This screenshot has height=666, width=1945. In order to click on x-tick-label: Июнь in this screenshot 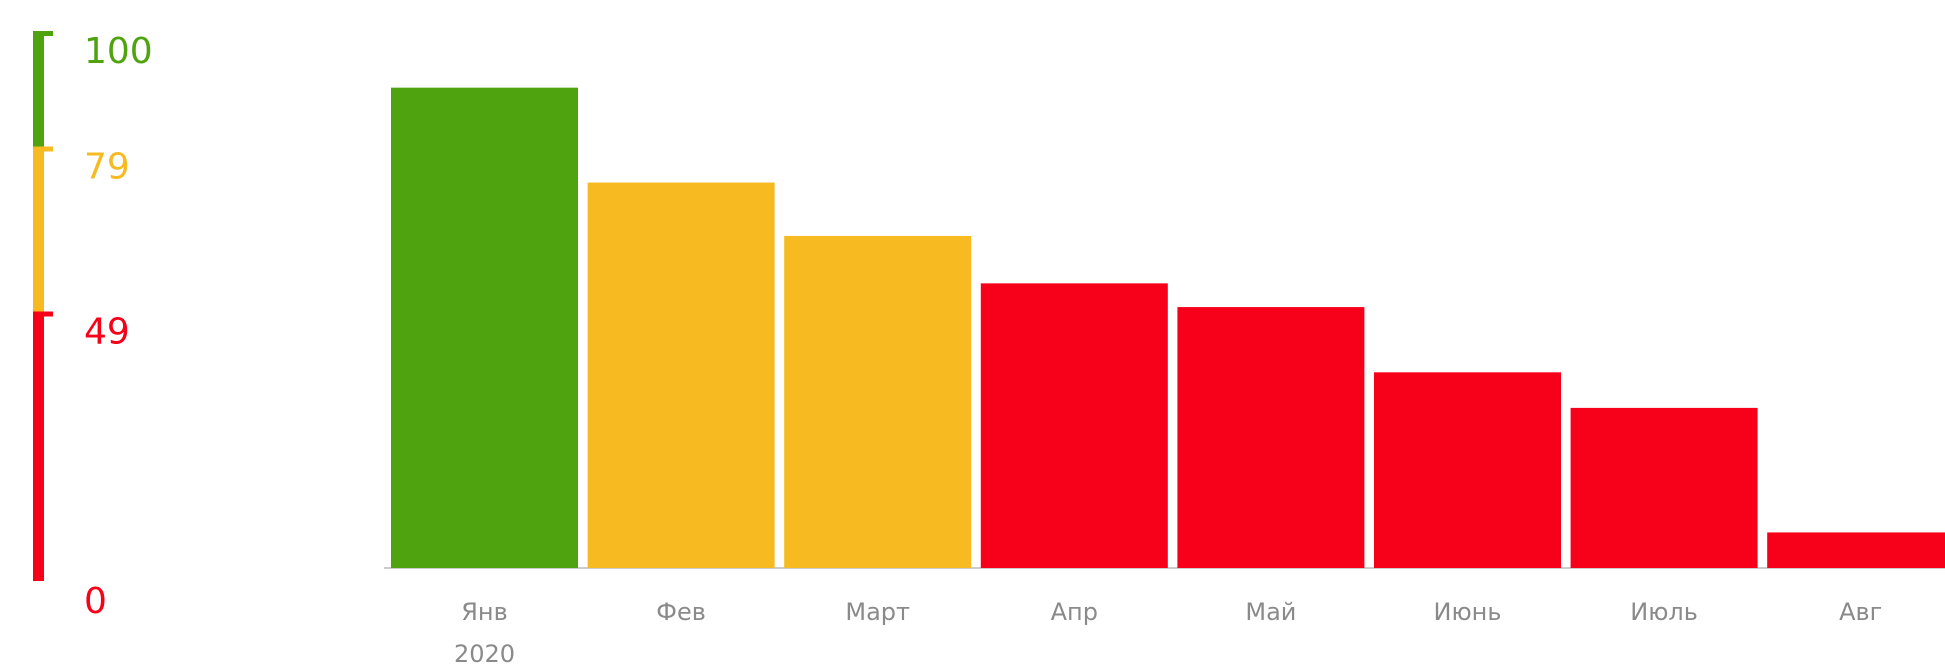, I will do `click(1468, 612)`.